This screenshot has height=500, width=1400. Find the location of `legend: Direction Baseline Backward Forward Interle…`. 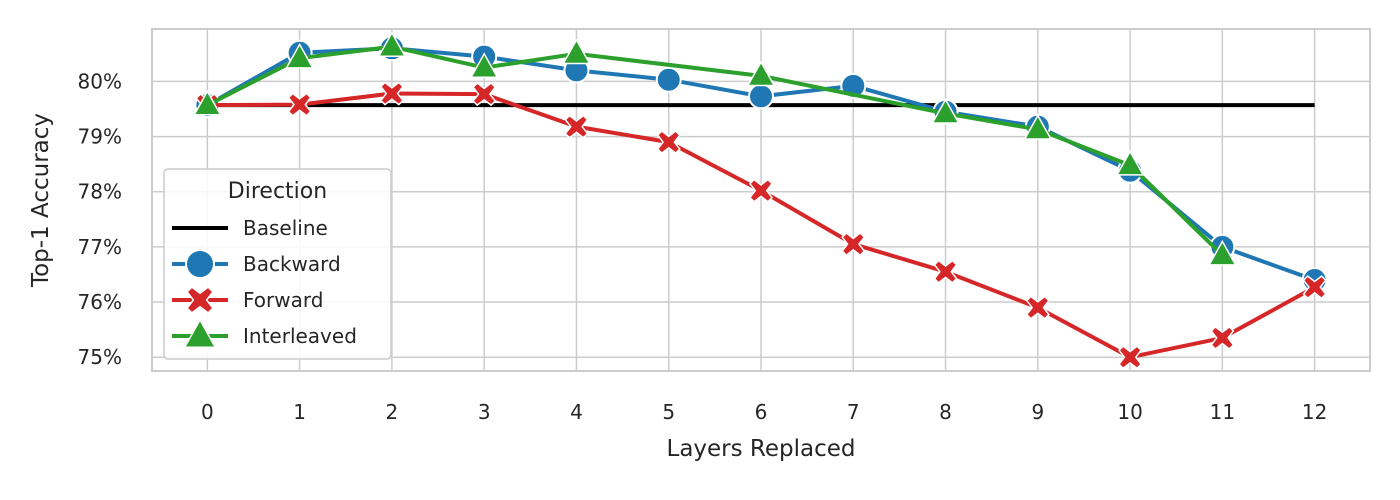

legend: Direction Baseline Backward Forward Interle… is located at coordinates (277, 264).